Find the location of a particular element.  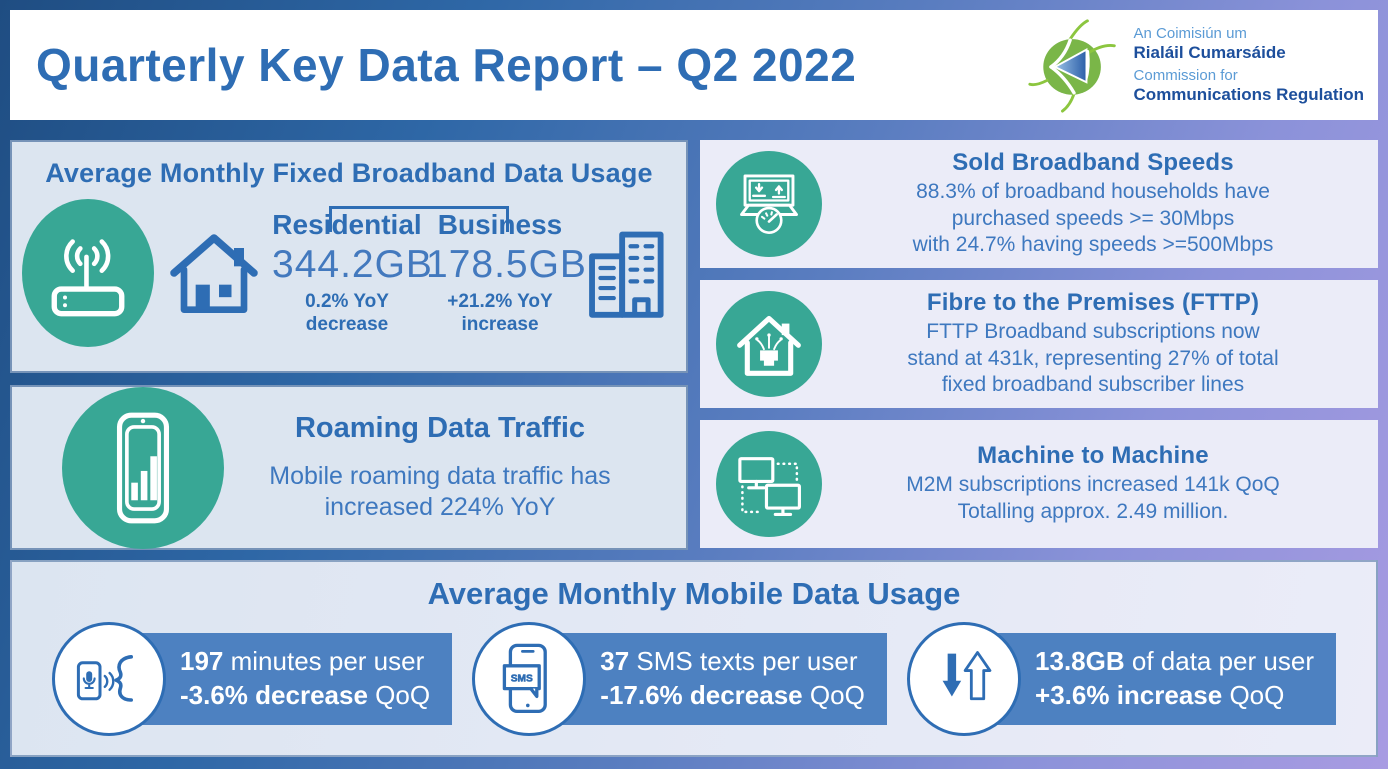

residential-change: 0.2% YoY decrease is located at coordinates (347, 313).